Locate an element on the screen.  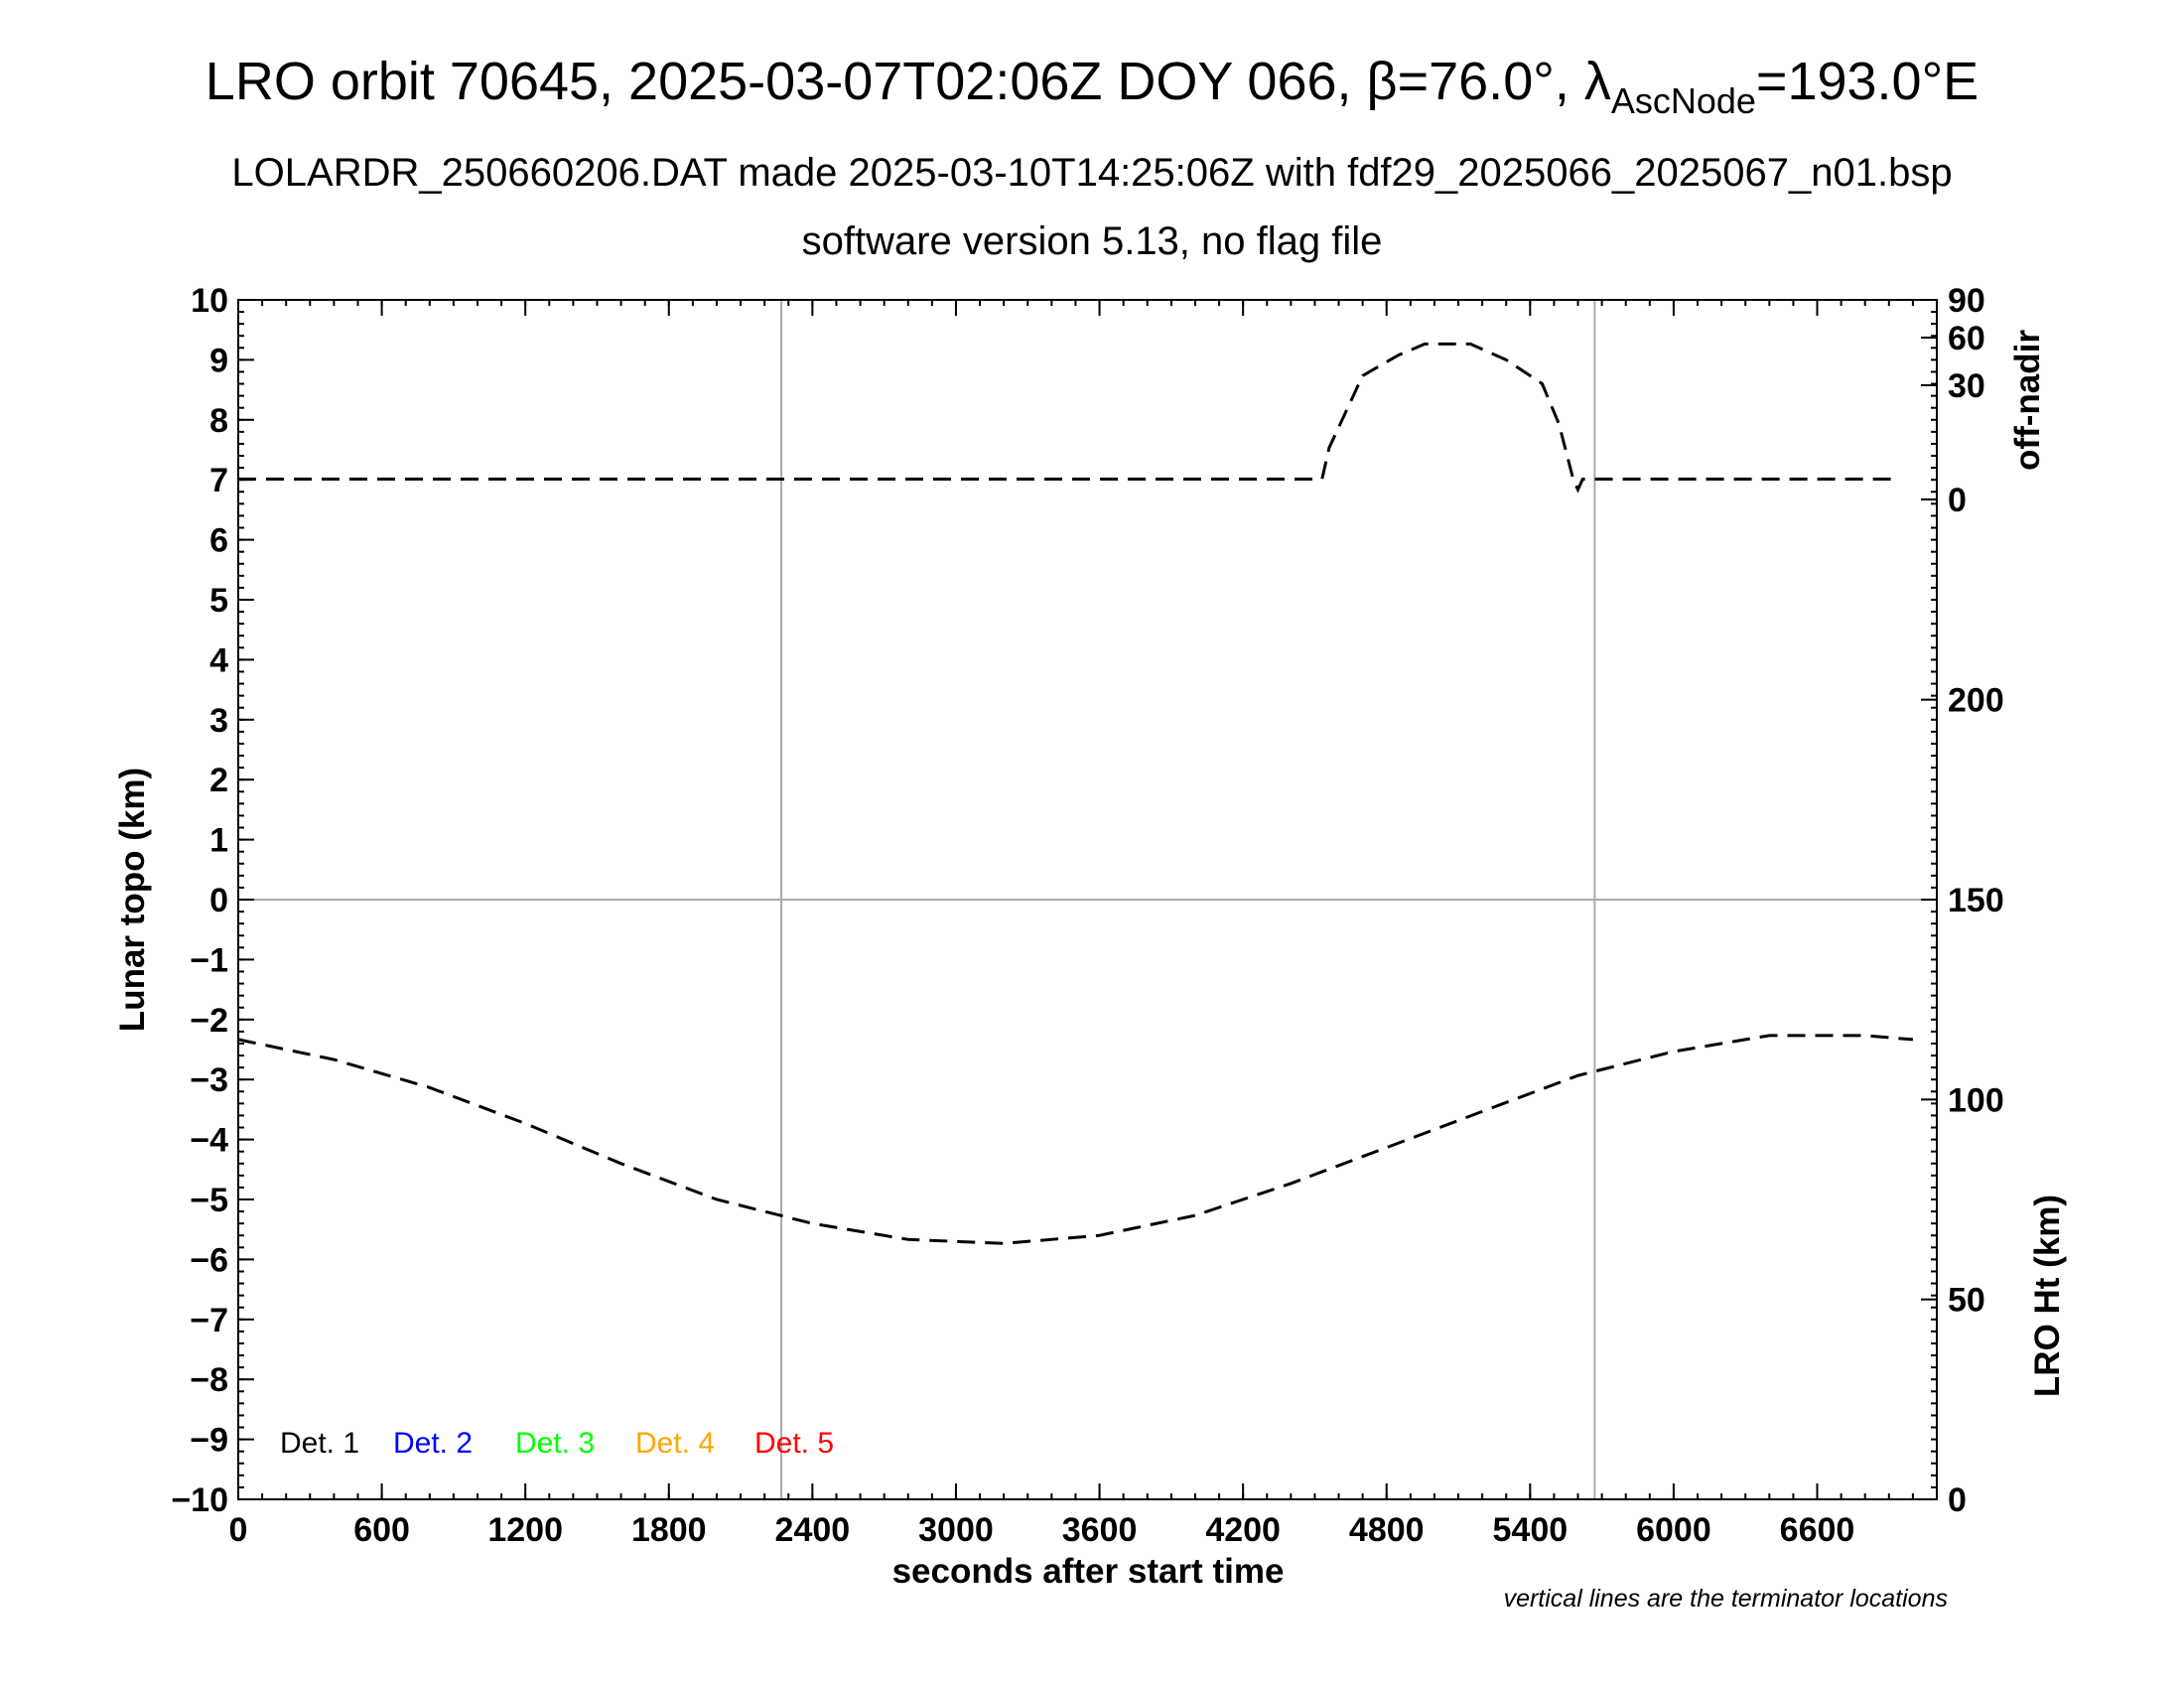
offnadir-tick-label: 60 is located at coordinates (1966, 338).